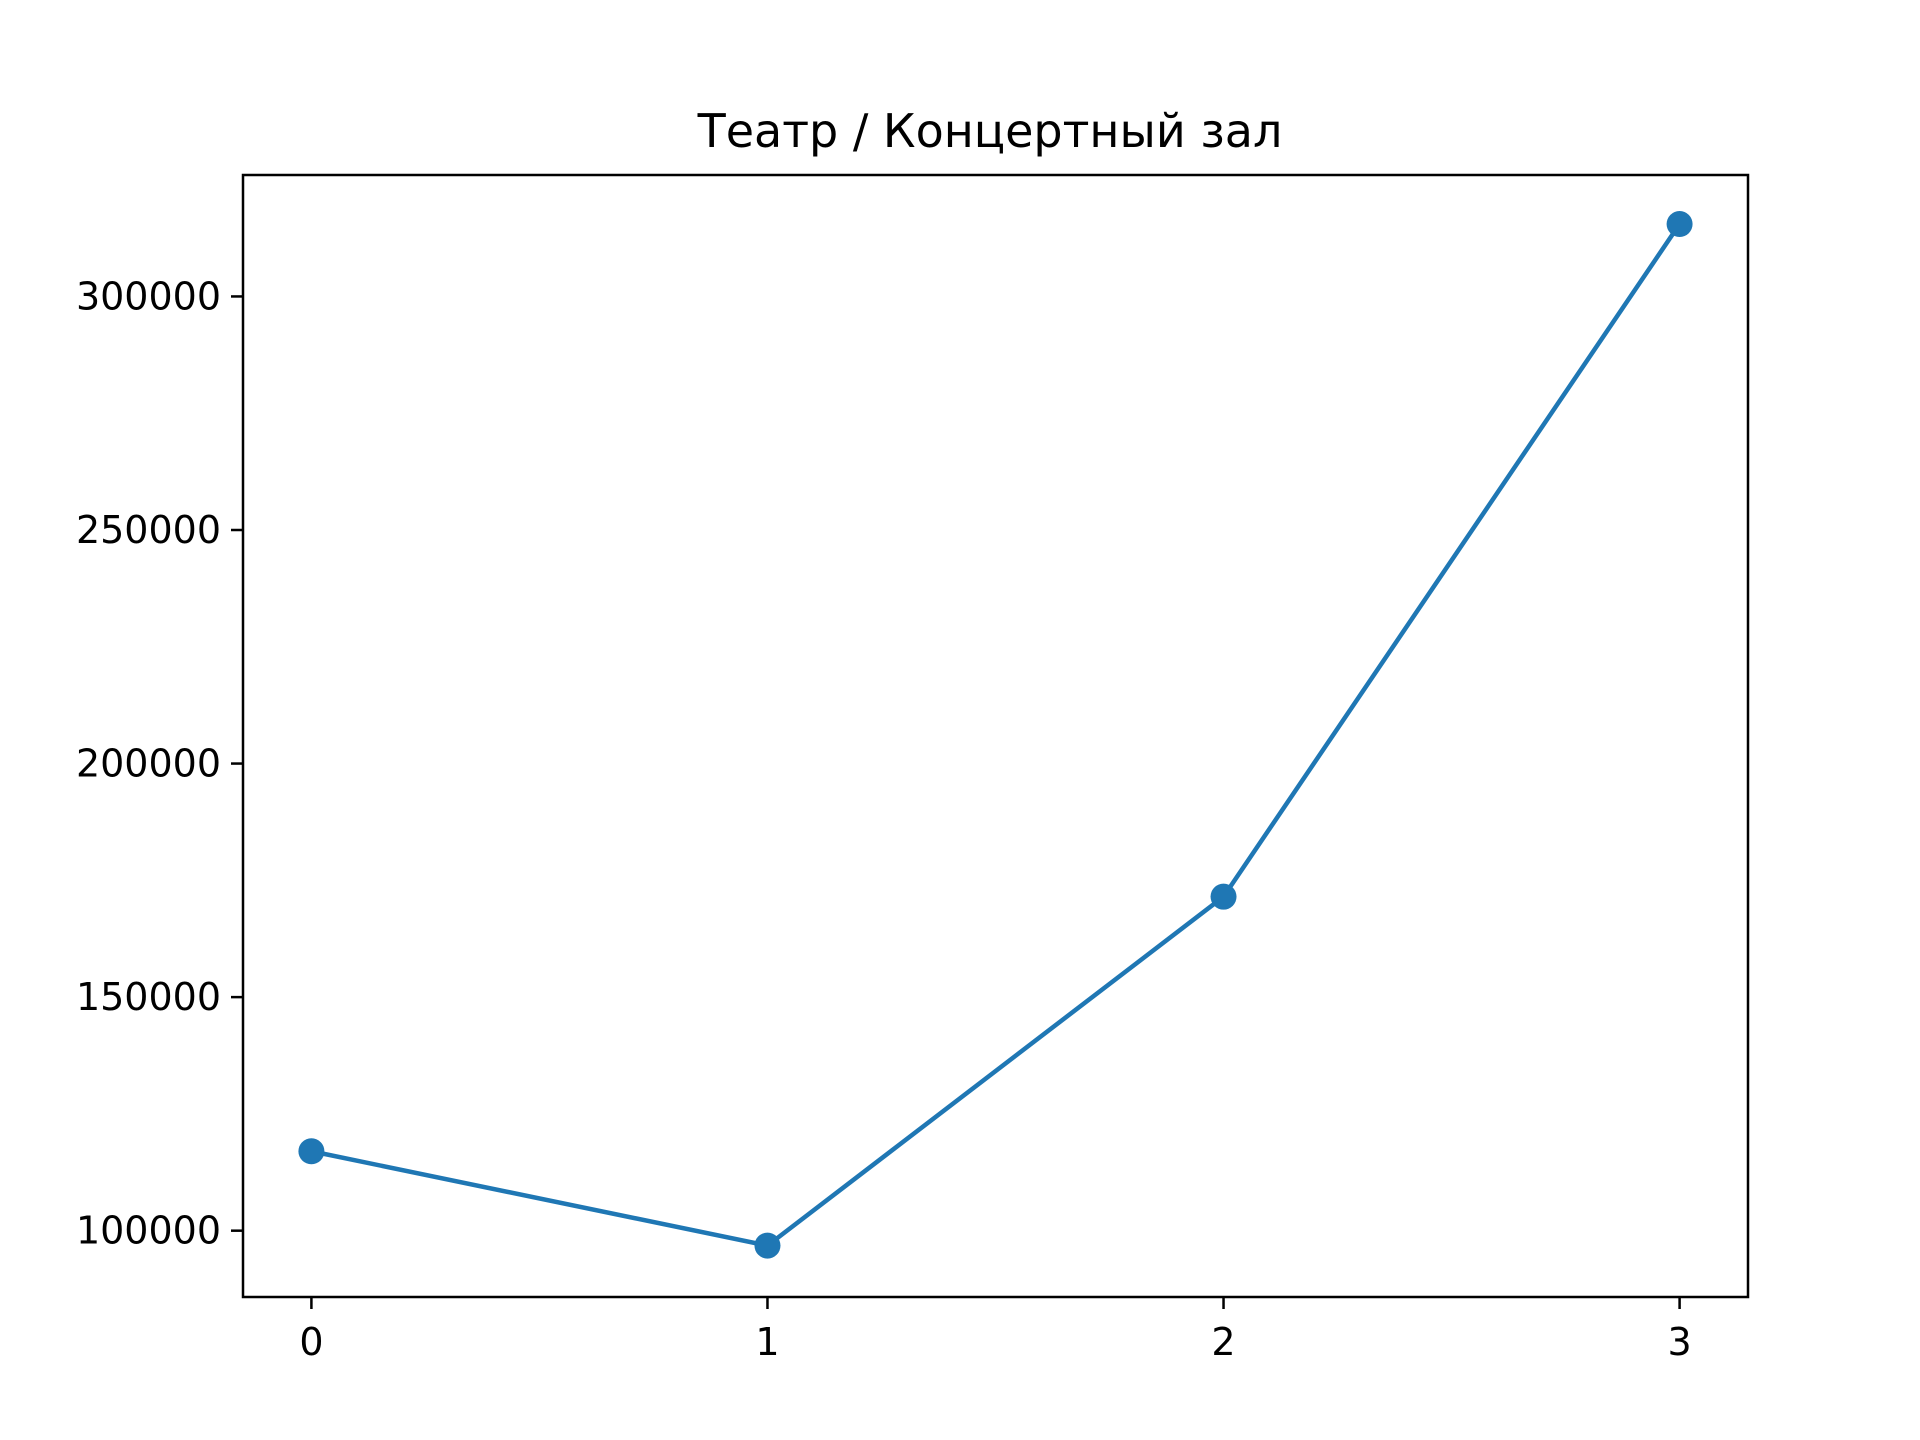  Describe the element at coordinates (311, 1342) in the screenshot. I see `x-tick-label: 0` at that location.